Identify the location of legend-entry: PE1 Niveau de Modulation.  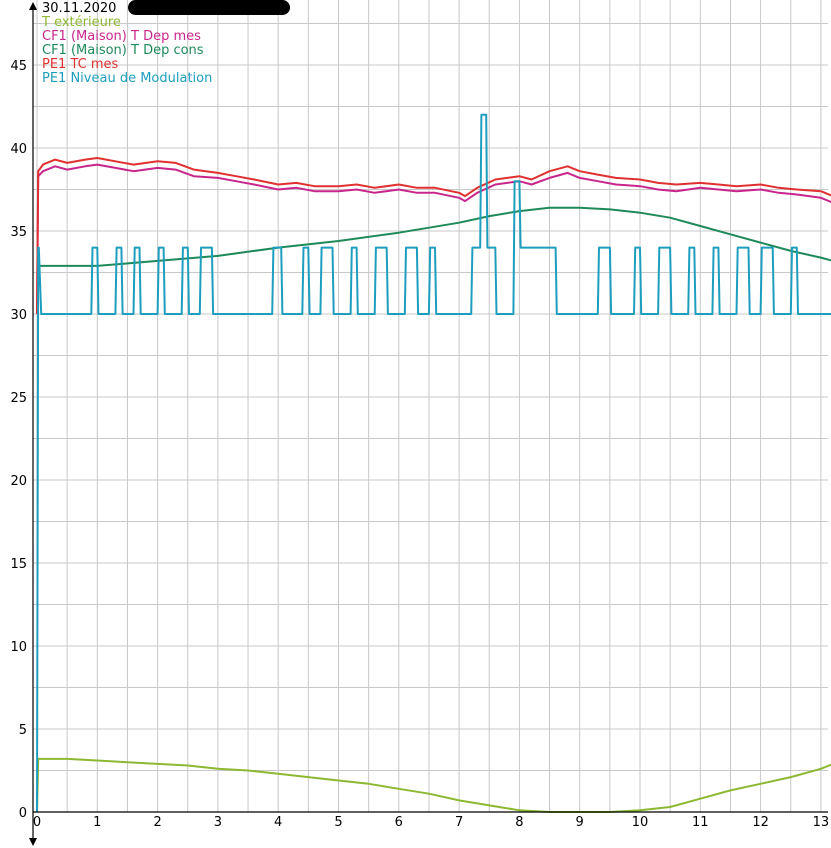
(127, 78).